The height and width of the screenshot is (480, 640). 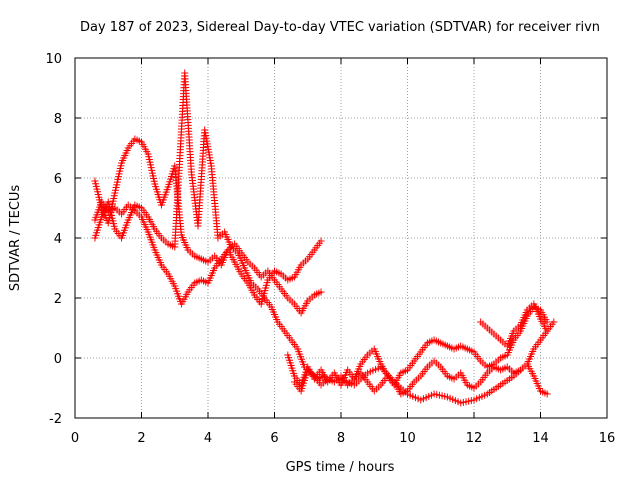 What do you see at coordinates (141, 438) in the screenshot?
I see `x-tick-label: 2` at bounding box center [141, 438].